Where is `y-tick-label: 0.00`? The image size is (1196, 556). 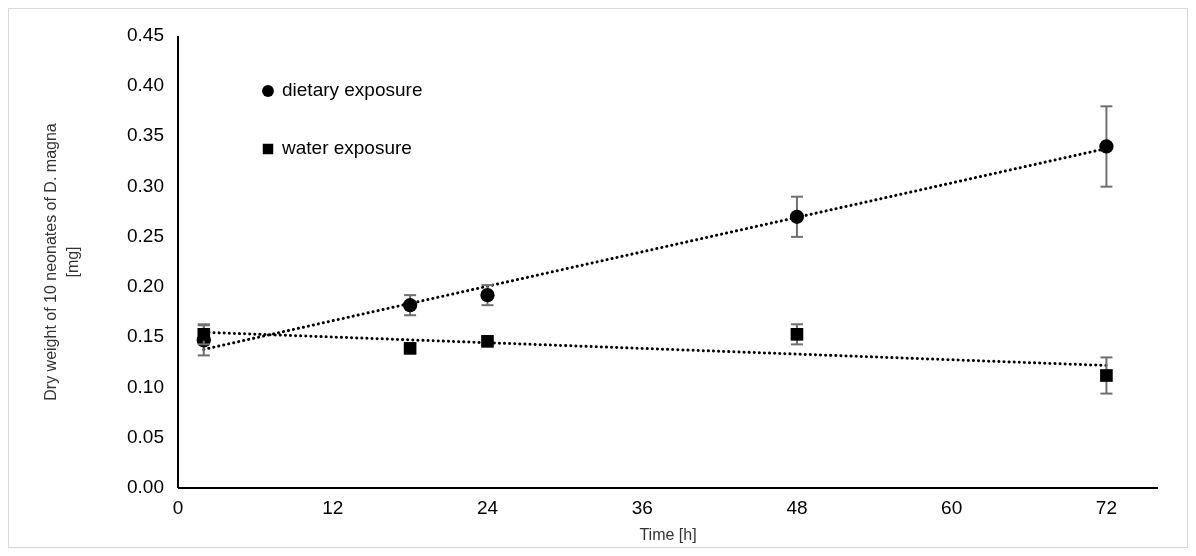 y-tick-label: 0.00 is located at coordinates (145, 487).